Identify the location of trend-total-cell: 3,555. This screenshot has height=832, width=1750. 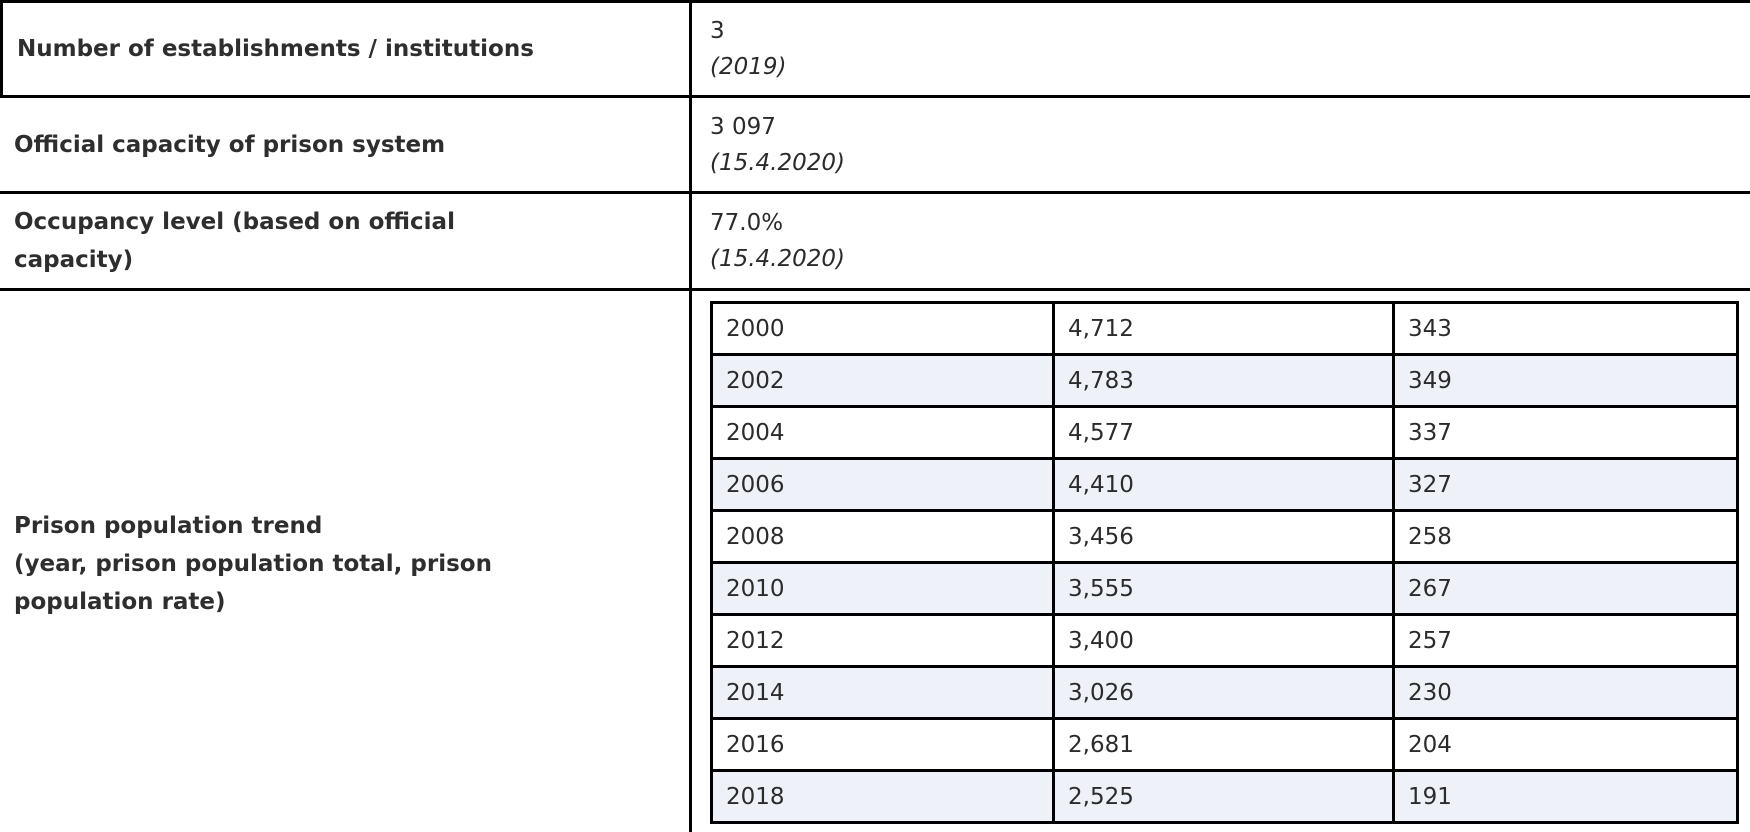
(1223, 588).